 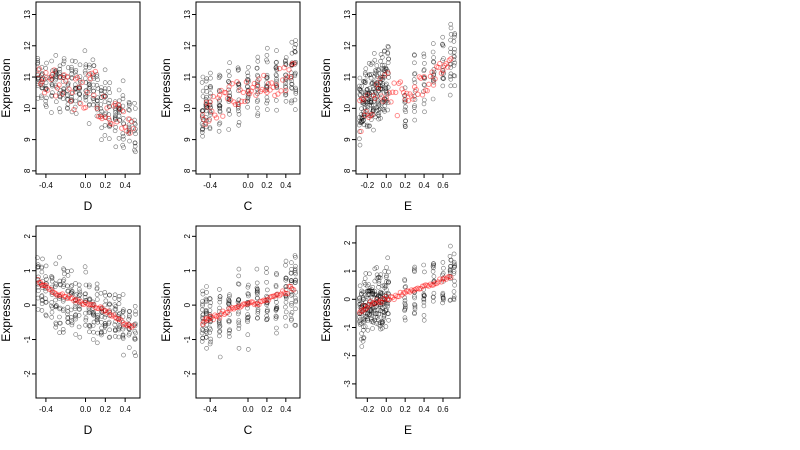 What do you see at coordinates (86, 409) in the screenshot?
I see `x-tick-label: 0.0` at bounding box center [86, 409].